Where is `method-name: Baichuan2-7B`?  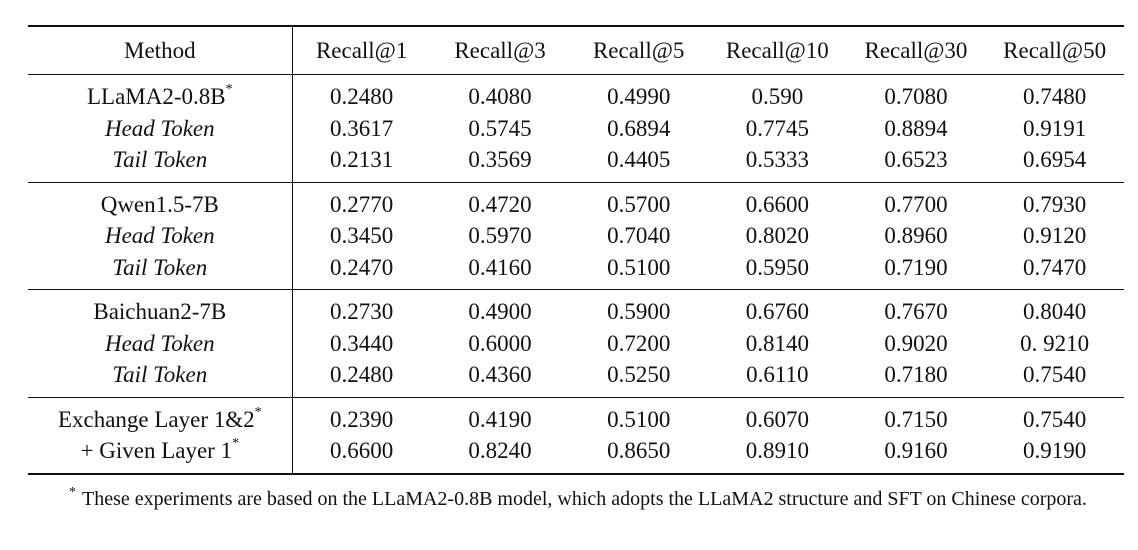 method-name: Baichuan2-7B is located at coordinates (160, 311).